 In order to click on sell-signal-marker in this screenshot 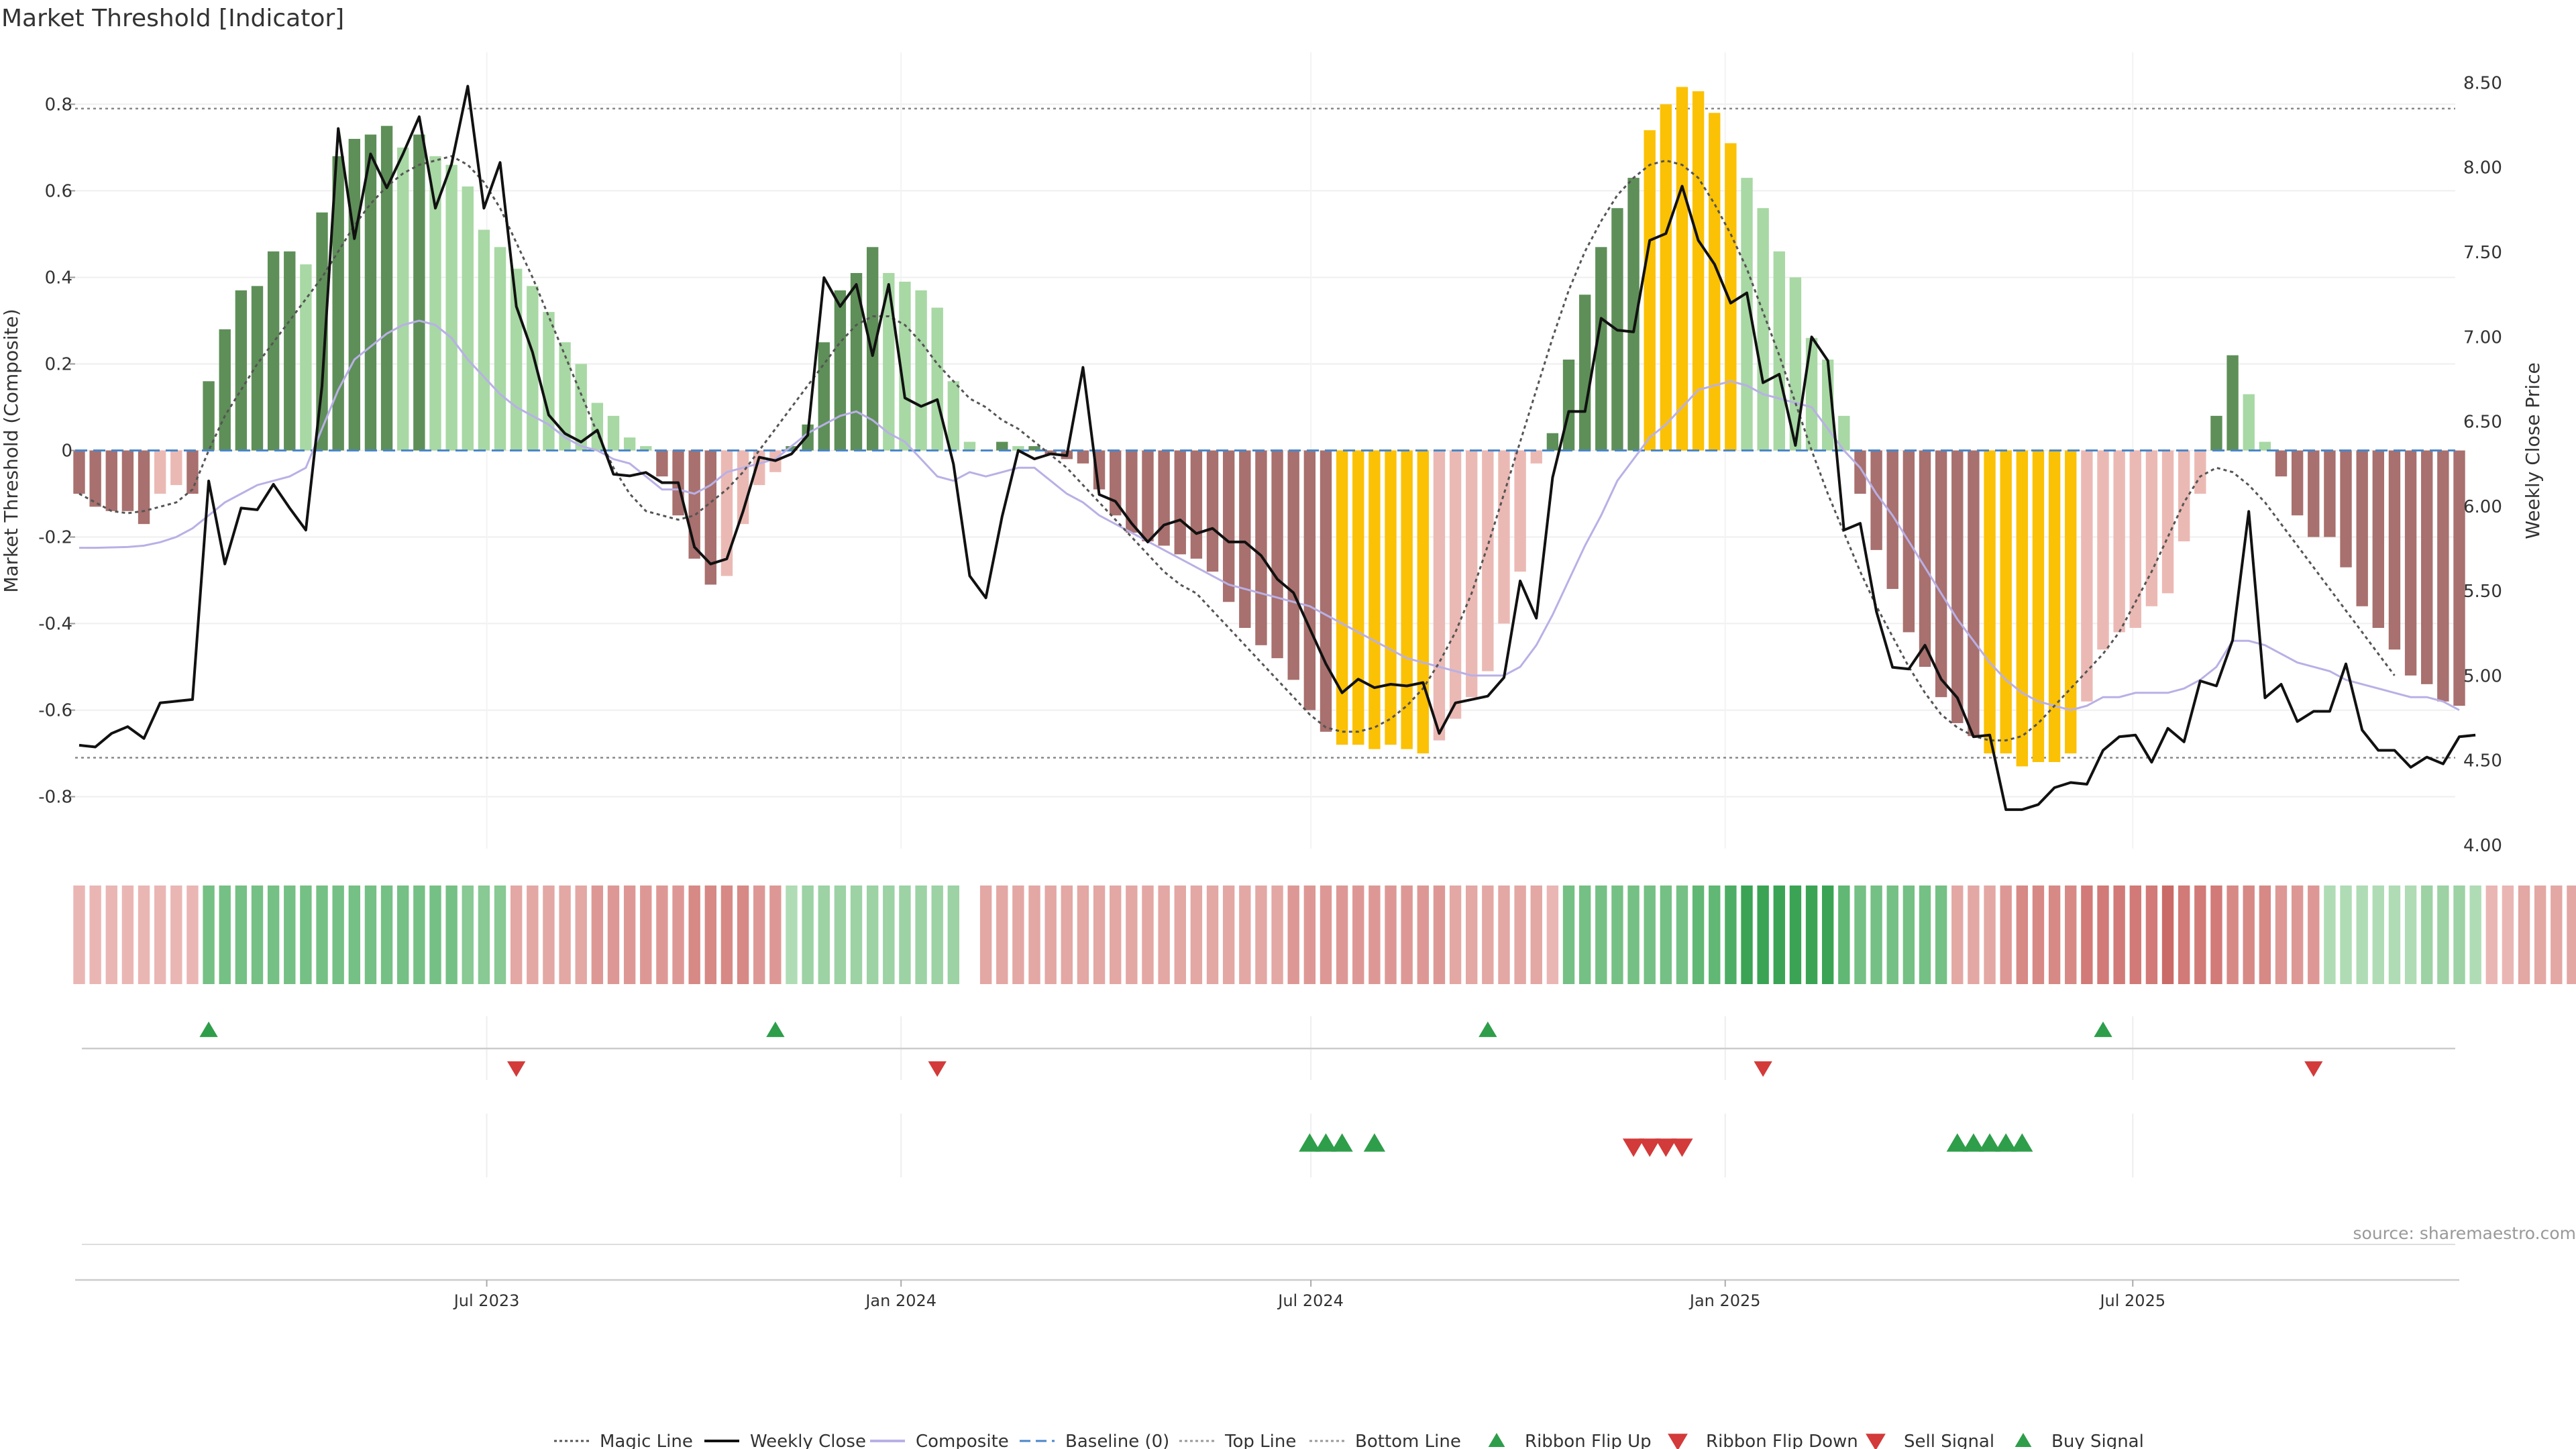, I will do `click(1650, 1147)`.